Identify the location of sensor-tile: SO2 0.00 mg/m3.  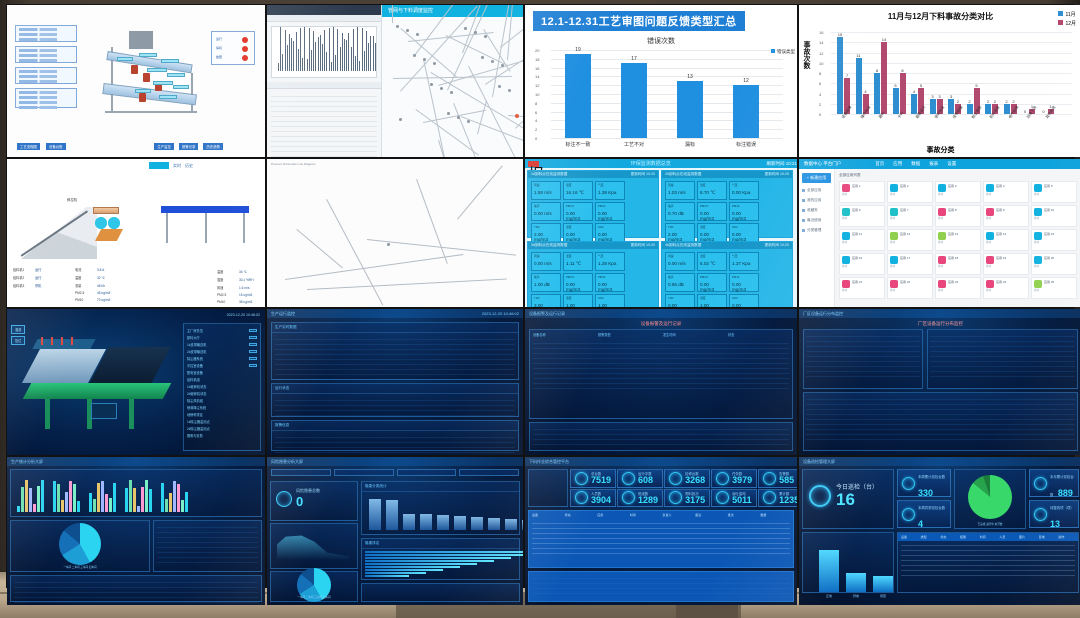
(610, 232).